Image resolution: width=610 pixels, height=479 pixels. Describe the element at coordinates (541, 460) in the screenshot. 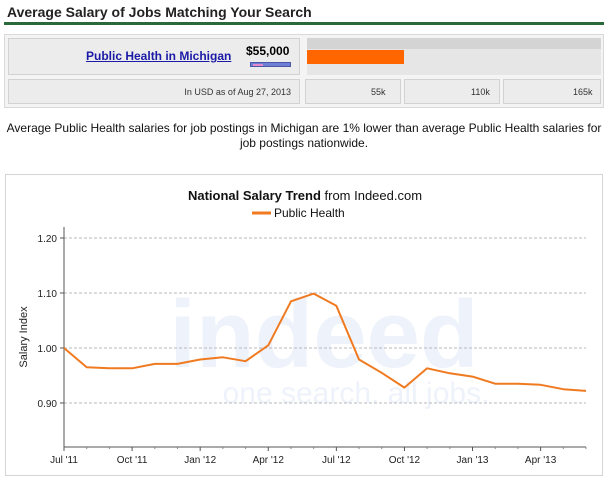

I see `x-tick-label: Apr '13` at that location.